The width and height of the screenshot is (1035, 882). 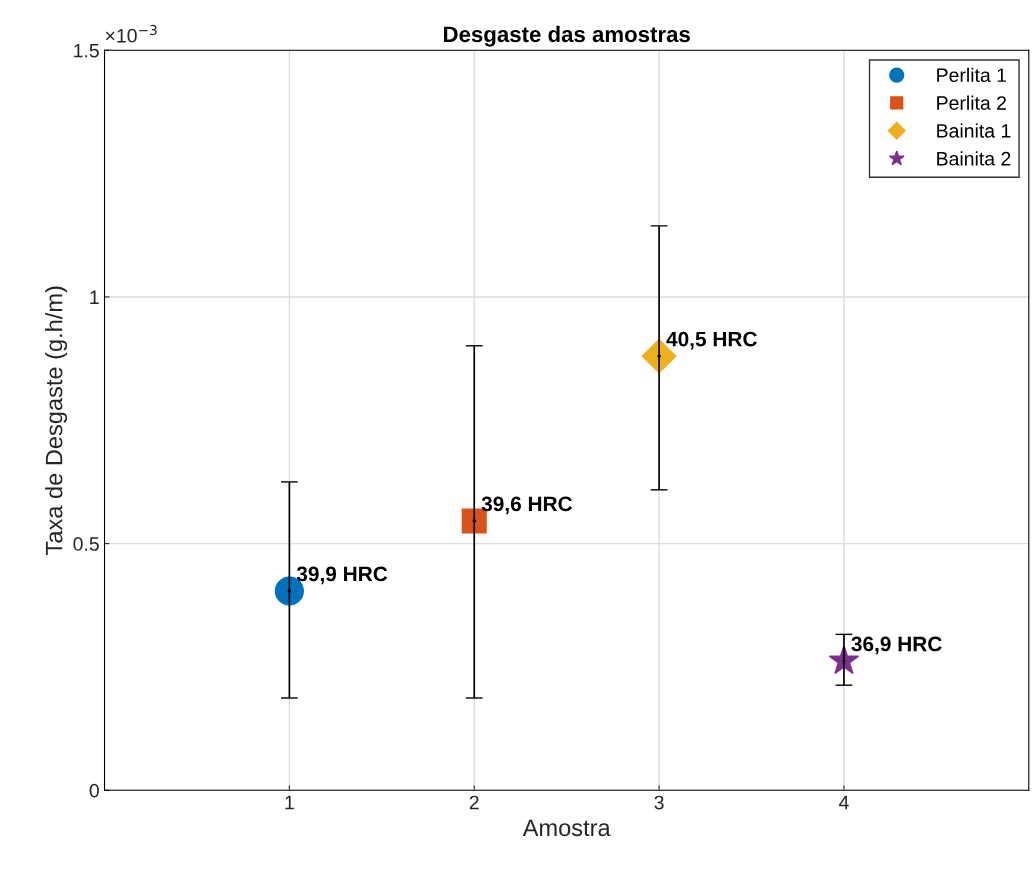 I want to click on annotation: 36,9 HRC, so click(x=896, y=645).